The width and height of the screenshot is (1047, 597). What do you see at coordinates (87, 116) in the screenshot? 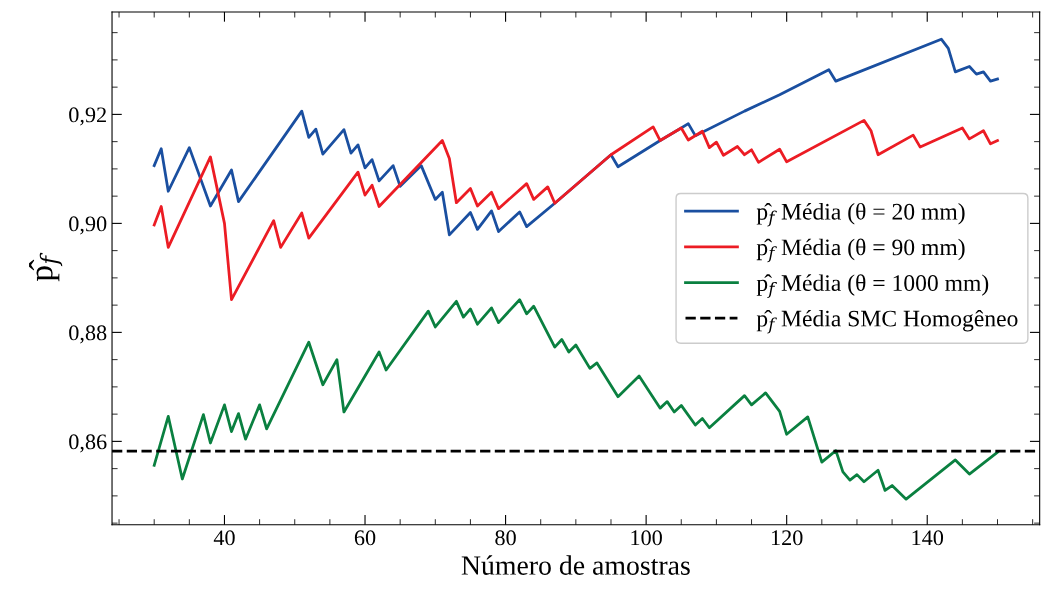
I see `y-tick-label: 0,92` at bounding box center [87, 116].